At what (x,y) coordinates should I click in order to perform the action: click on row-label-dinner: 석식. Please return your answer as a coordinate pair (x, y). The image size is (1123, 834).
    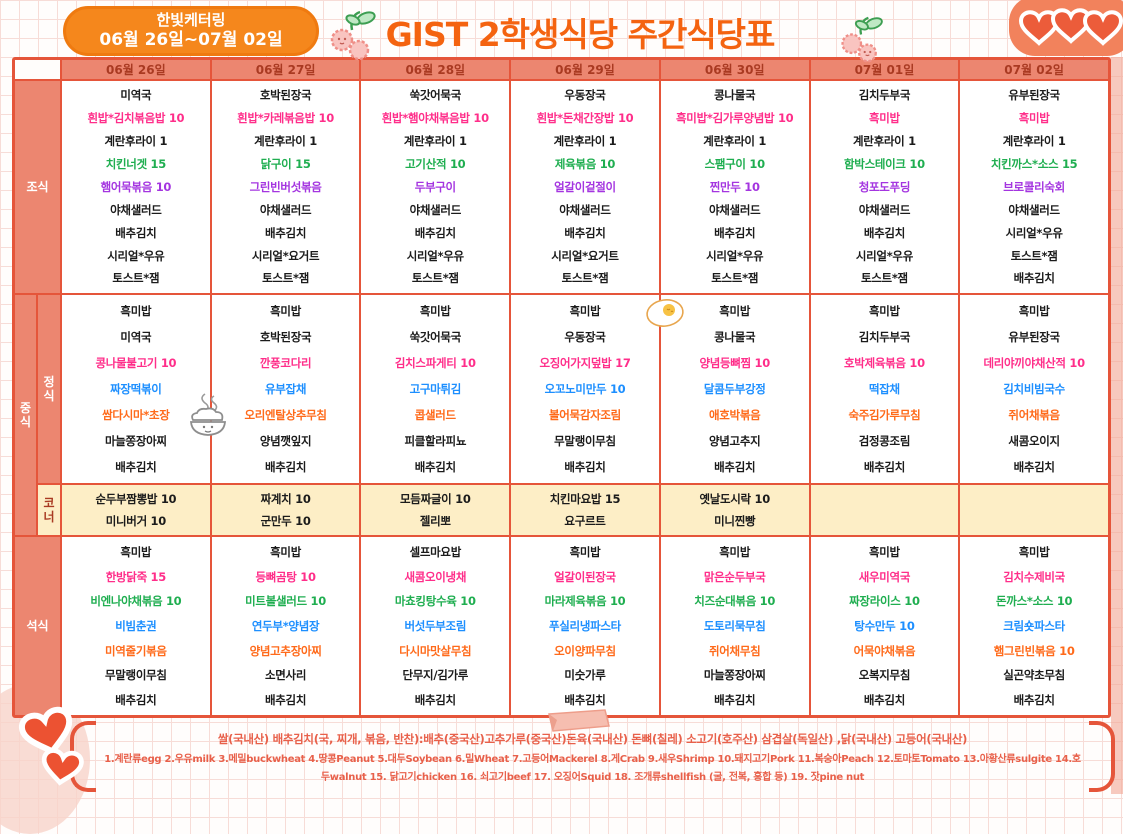
    Looking at the image, I should click on (37, 626).